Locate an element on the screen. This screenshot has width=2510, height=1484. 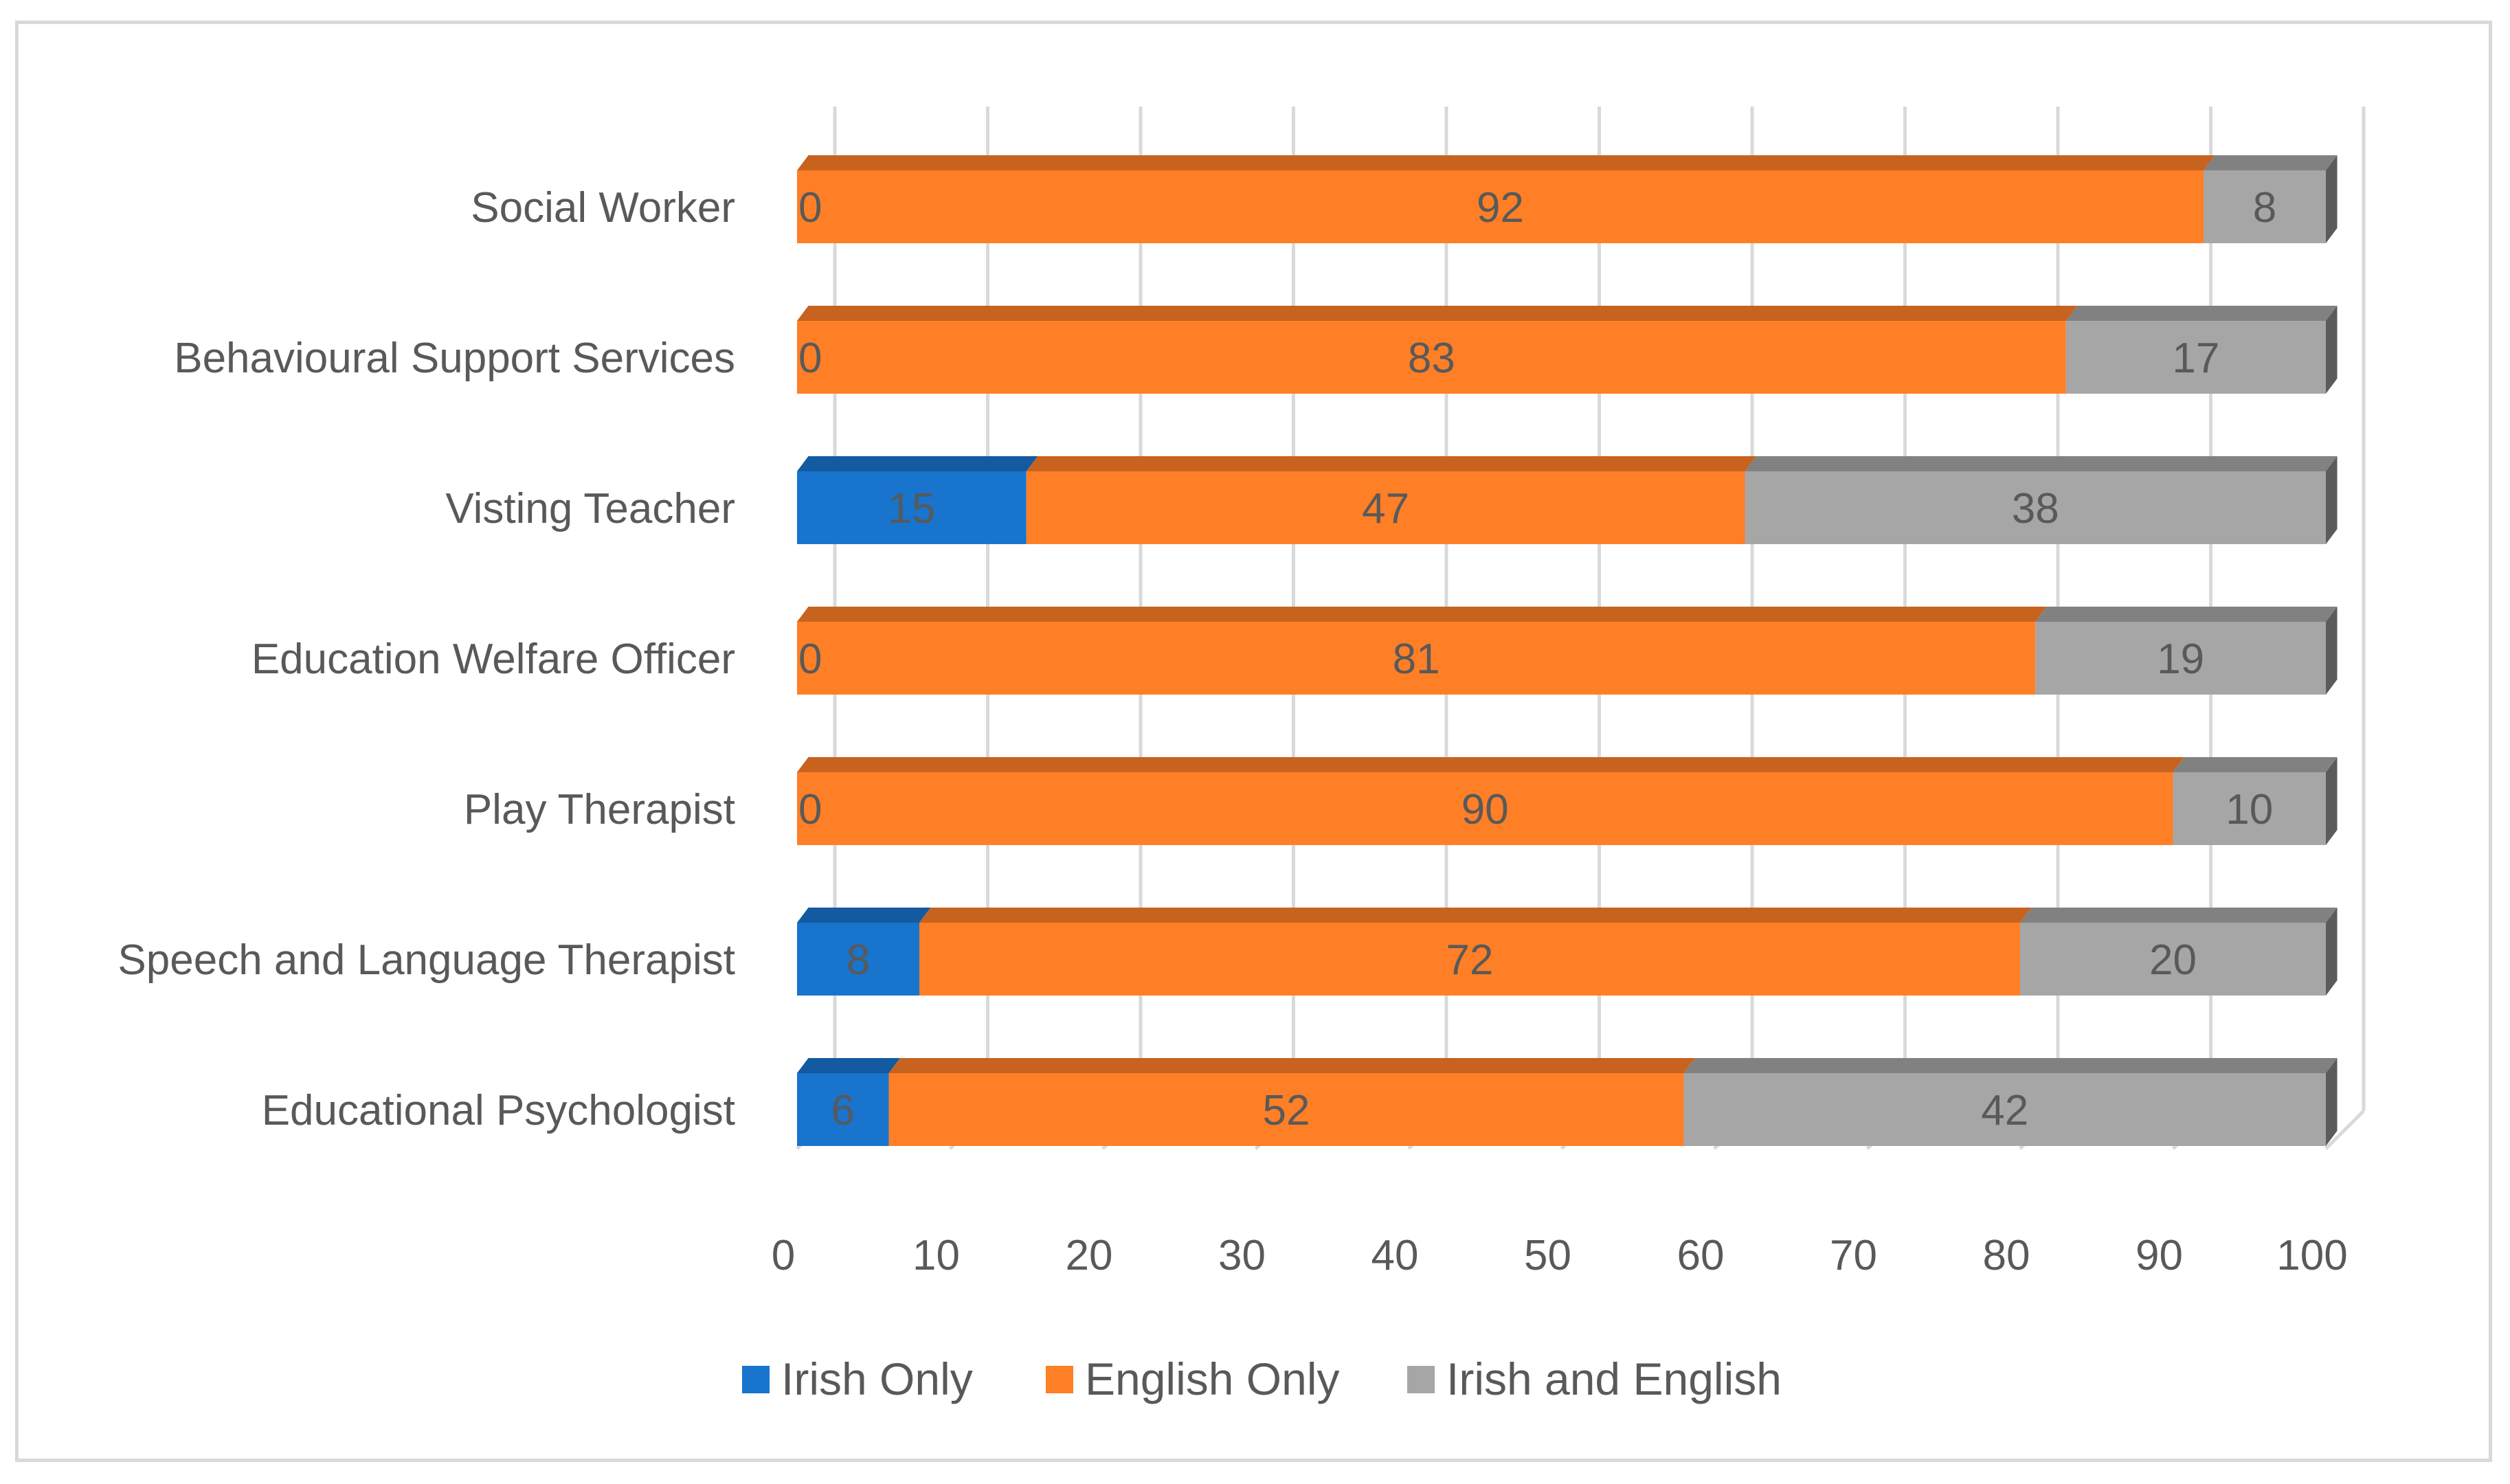
data-label: 17 is located at coordinates (2195, 358).